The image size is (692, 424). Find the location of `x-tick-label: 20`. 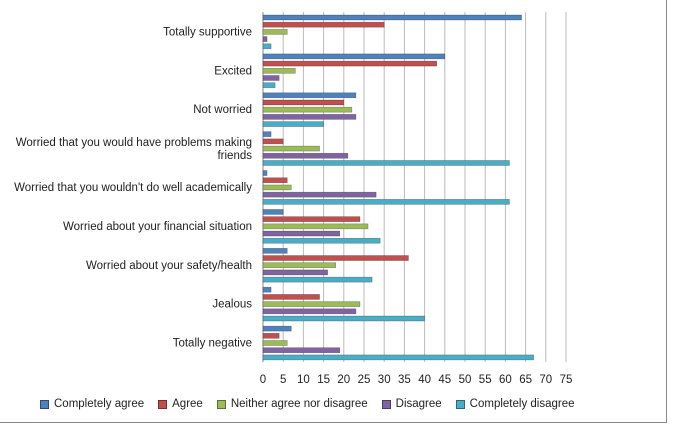

x-tick-label: 20 is located at coordinates (343, 380).